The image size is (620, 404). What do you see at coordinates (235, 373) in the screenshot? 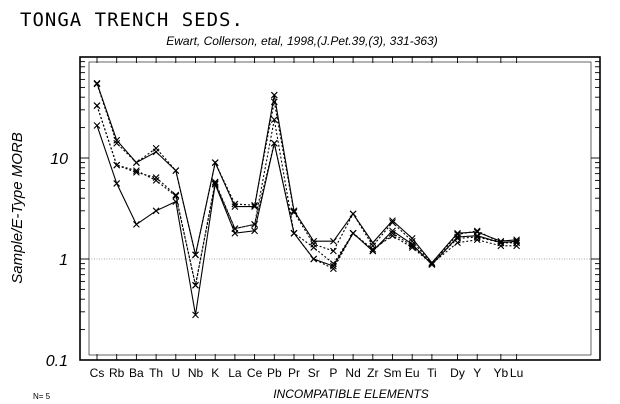
I see `x-tick-label: La` at bounding box center [235, 373].